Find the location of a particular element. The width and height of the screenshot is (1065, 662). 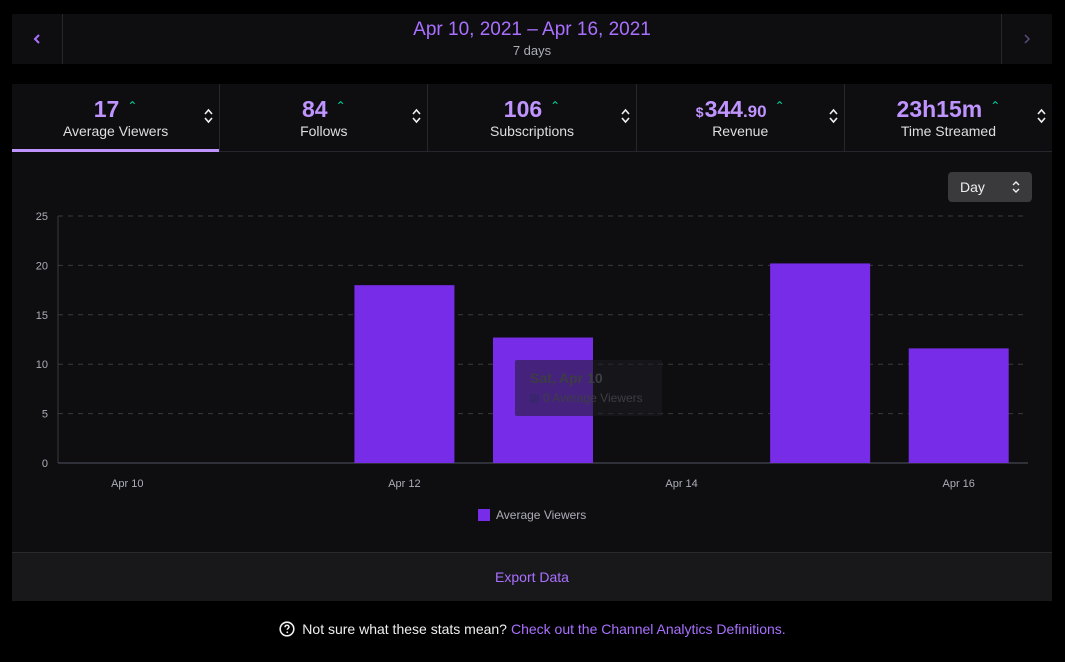

y-tick-label: 0 is located at coordinates (45, 464).